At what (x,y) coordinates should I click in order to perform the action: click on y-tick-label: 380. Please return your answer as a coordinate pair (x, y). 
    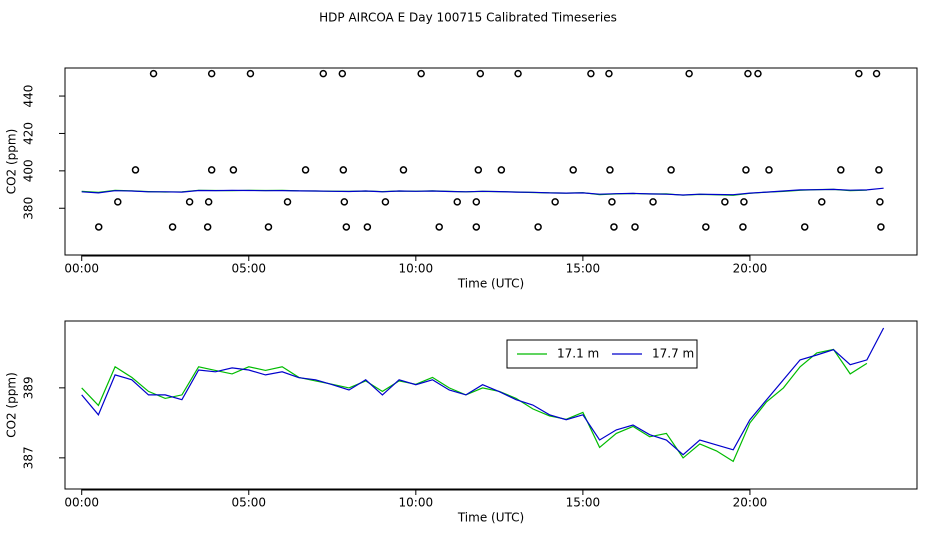
    Looking at the image, I should click on (29, 208).